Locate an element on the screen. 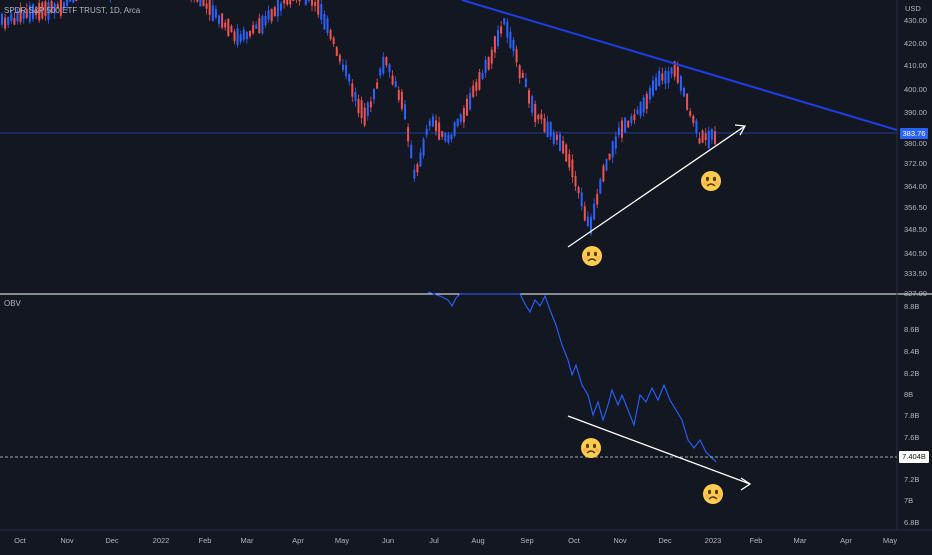  descending-trendline is located at coordinates (679, 65).